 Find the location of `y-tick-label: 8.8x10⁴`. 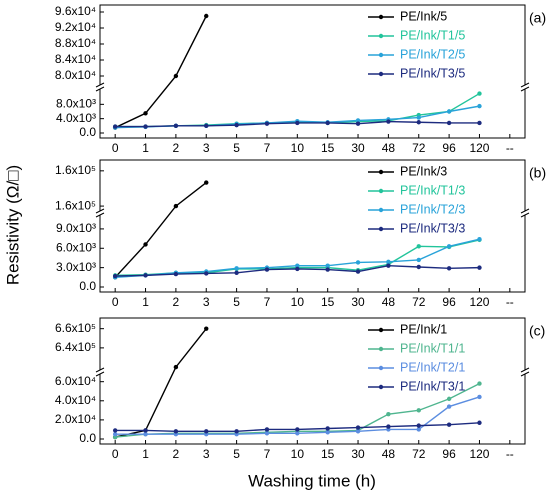

y-tick-label: 8.8x10⁴ is located at coordinates (75, 43).